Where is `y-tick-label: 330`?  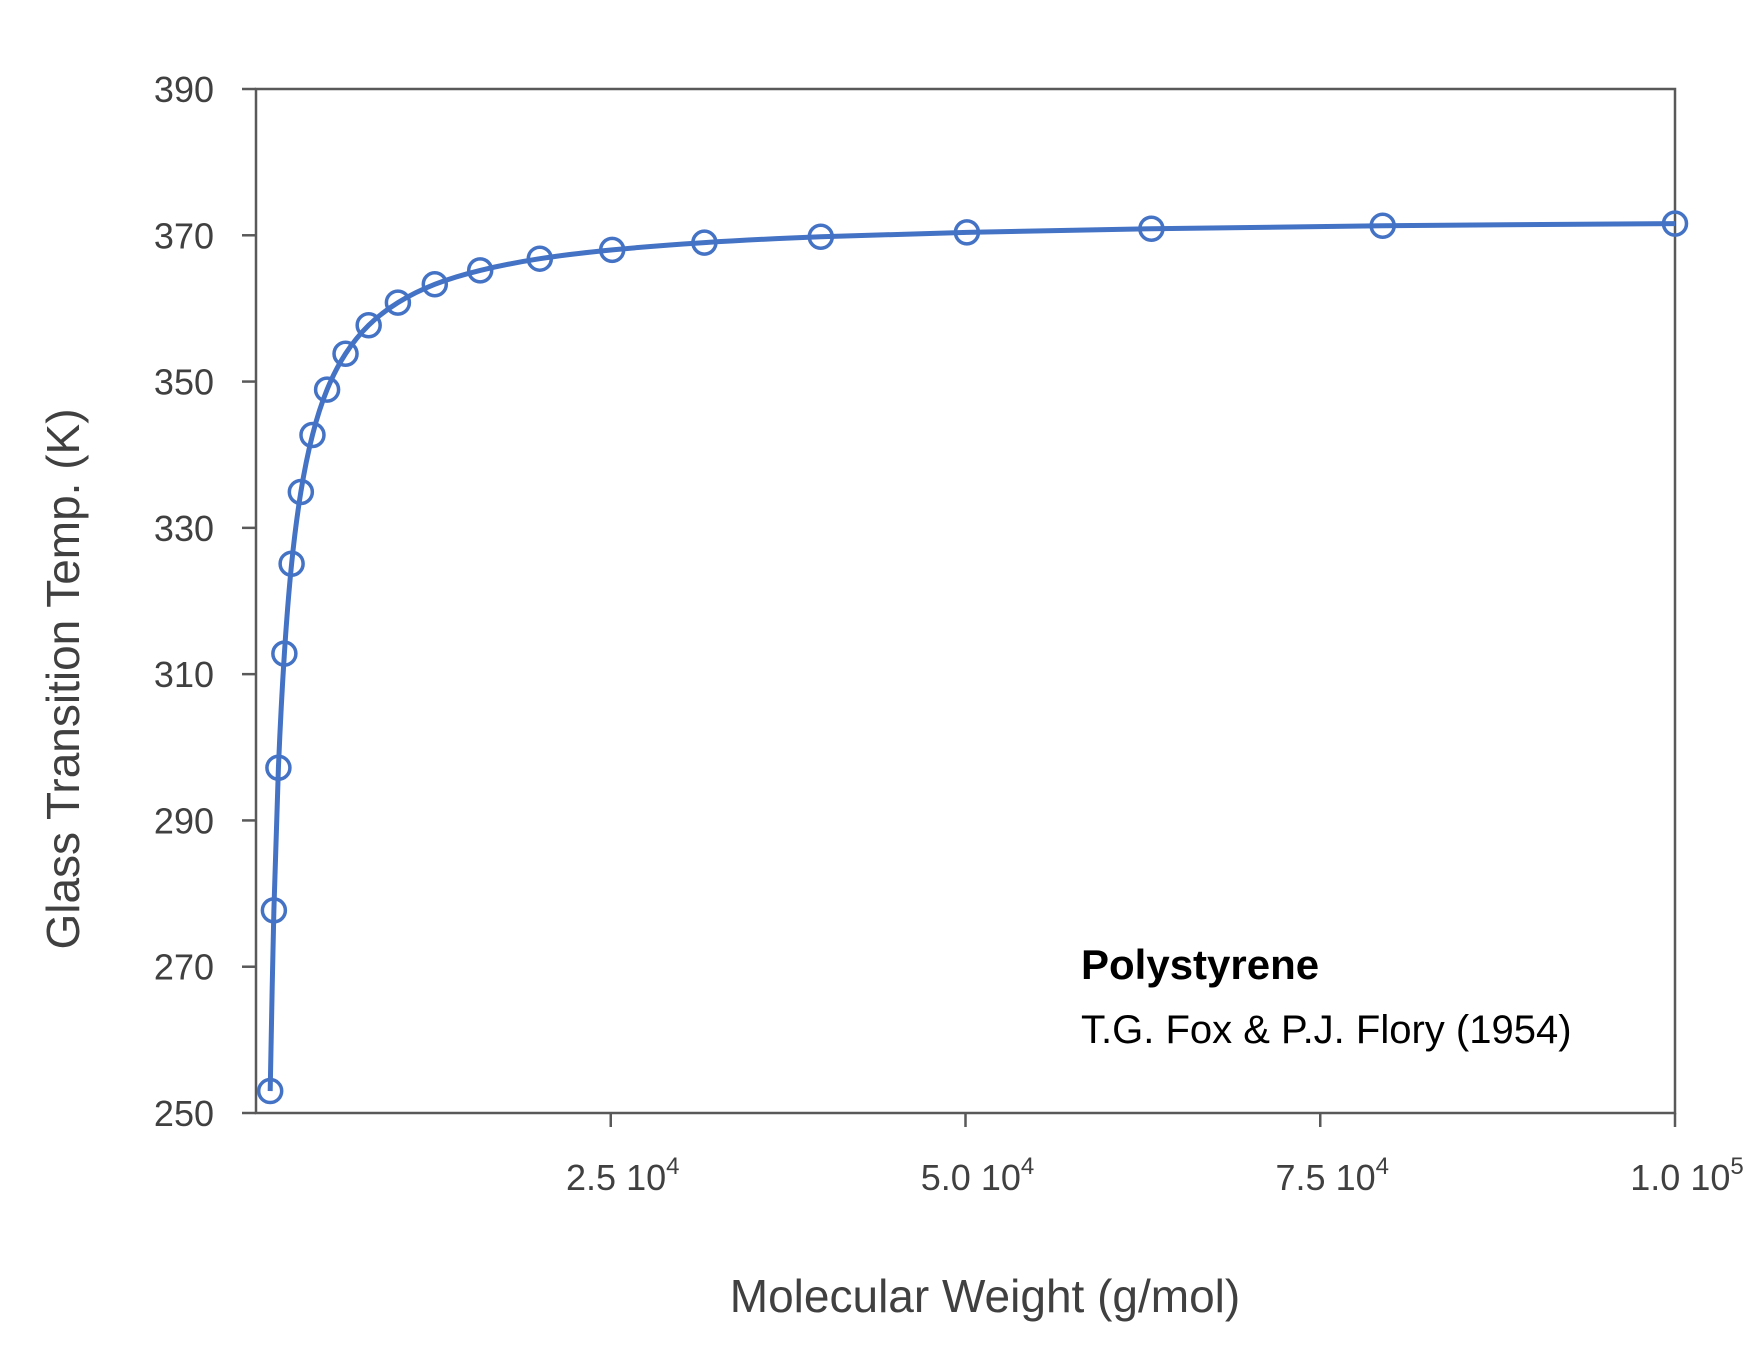 y-tick-label: 330 is located at coordinates (184, 528).